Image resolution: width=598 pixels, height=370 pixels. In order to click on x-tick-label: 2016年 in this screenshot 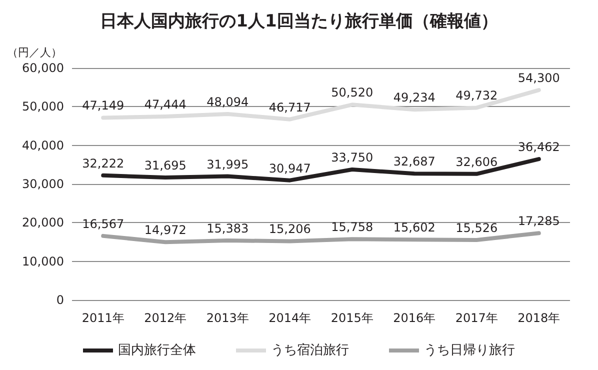, I will do `click(414, 318)`.